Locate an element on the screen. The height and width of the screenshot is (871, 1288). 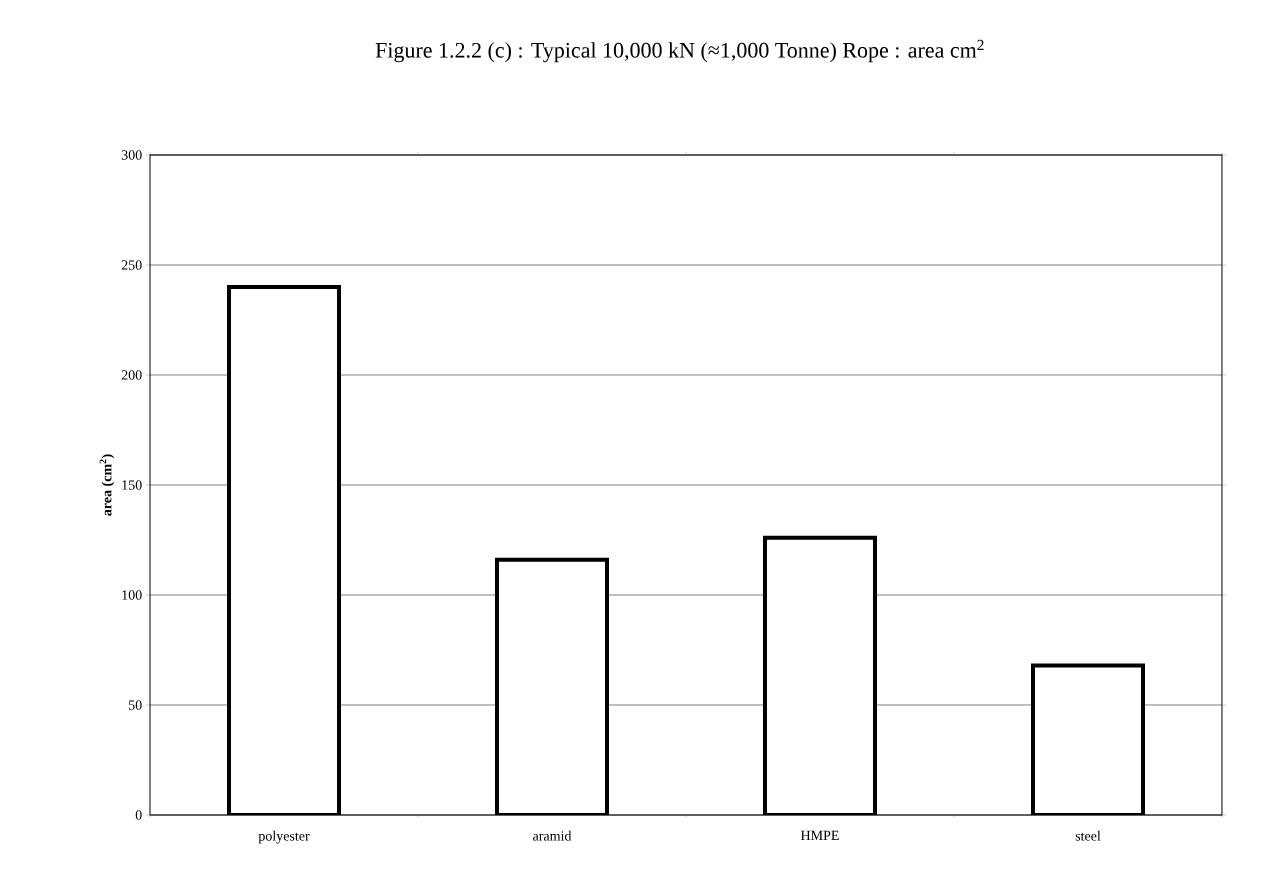
y-tick-label: 150 is located at coordinates (132, 485).